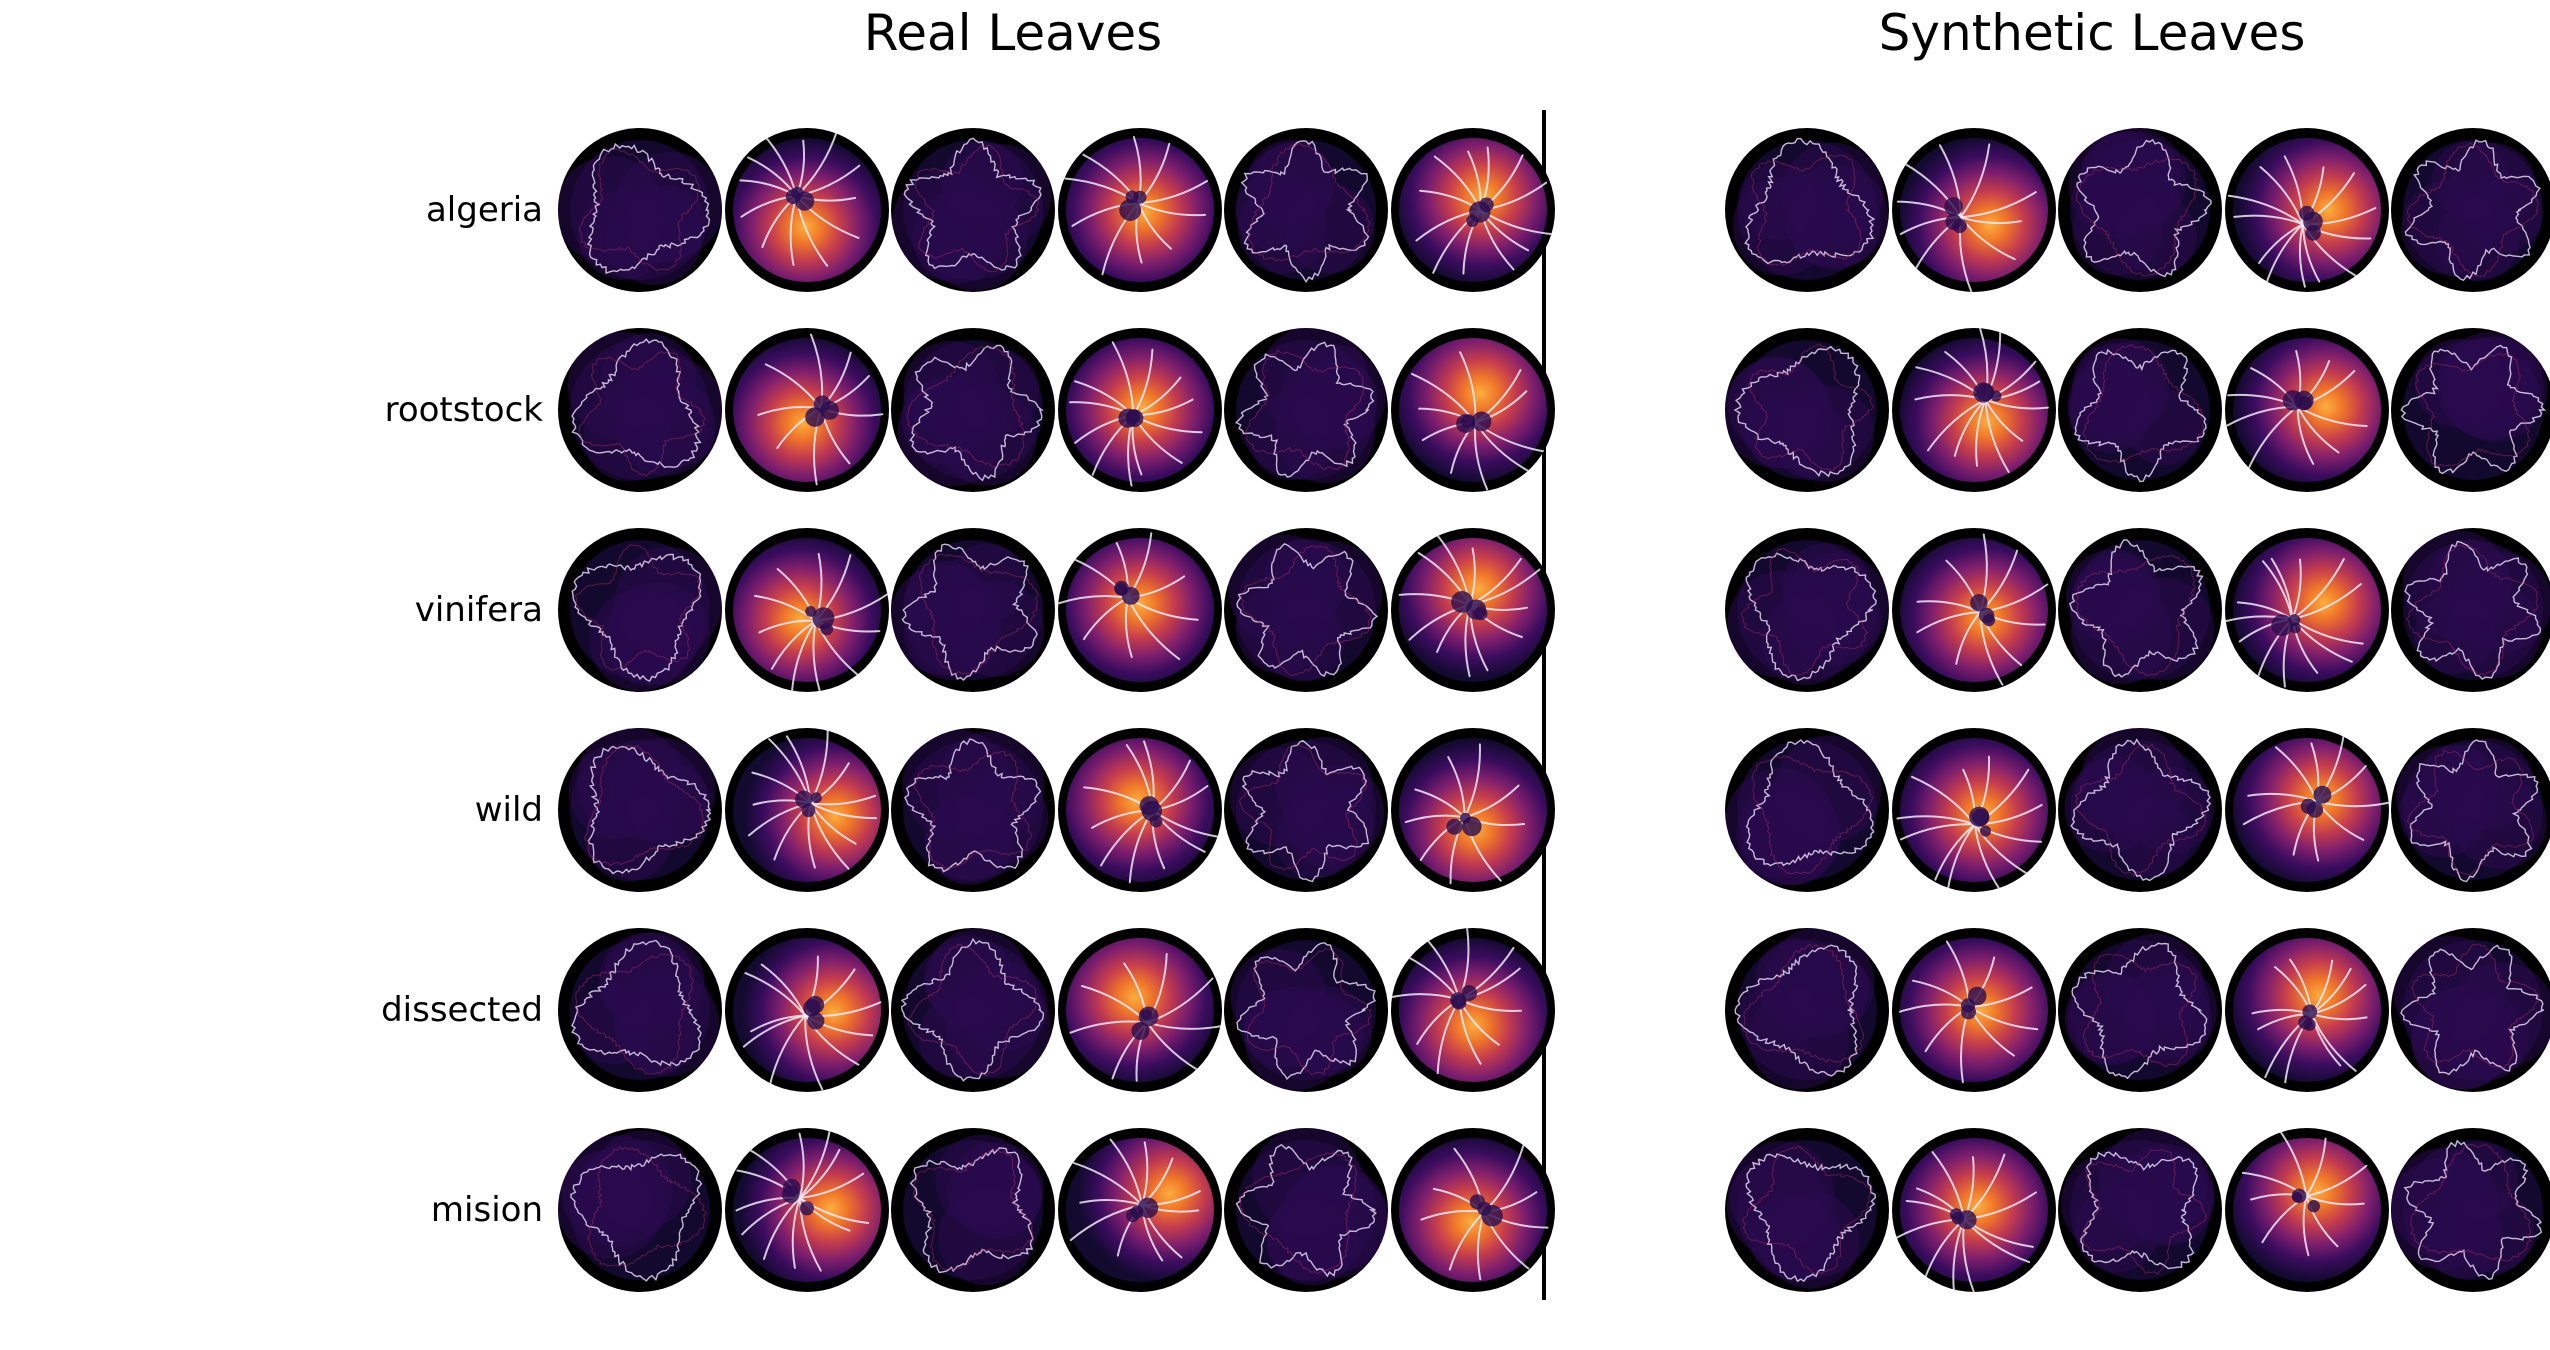 This screenshot has width=2550, height=1350. What do you see at coordinates (478, 610) in the screenshot?
I see `row-label-vinifera: vinifera` at bounding box center [478, 610].